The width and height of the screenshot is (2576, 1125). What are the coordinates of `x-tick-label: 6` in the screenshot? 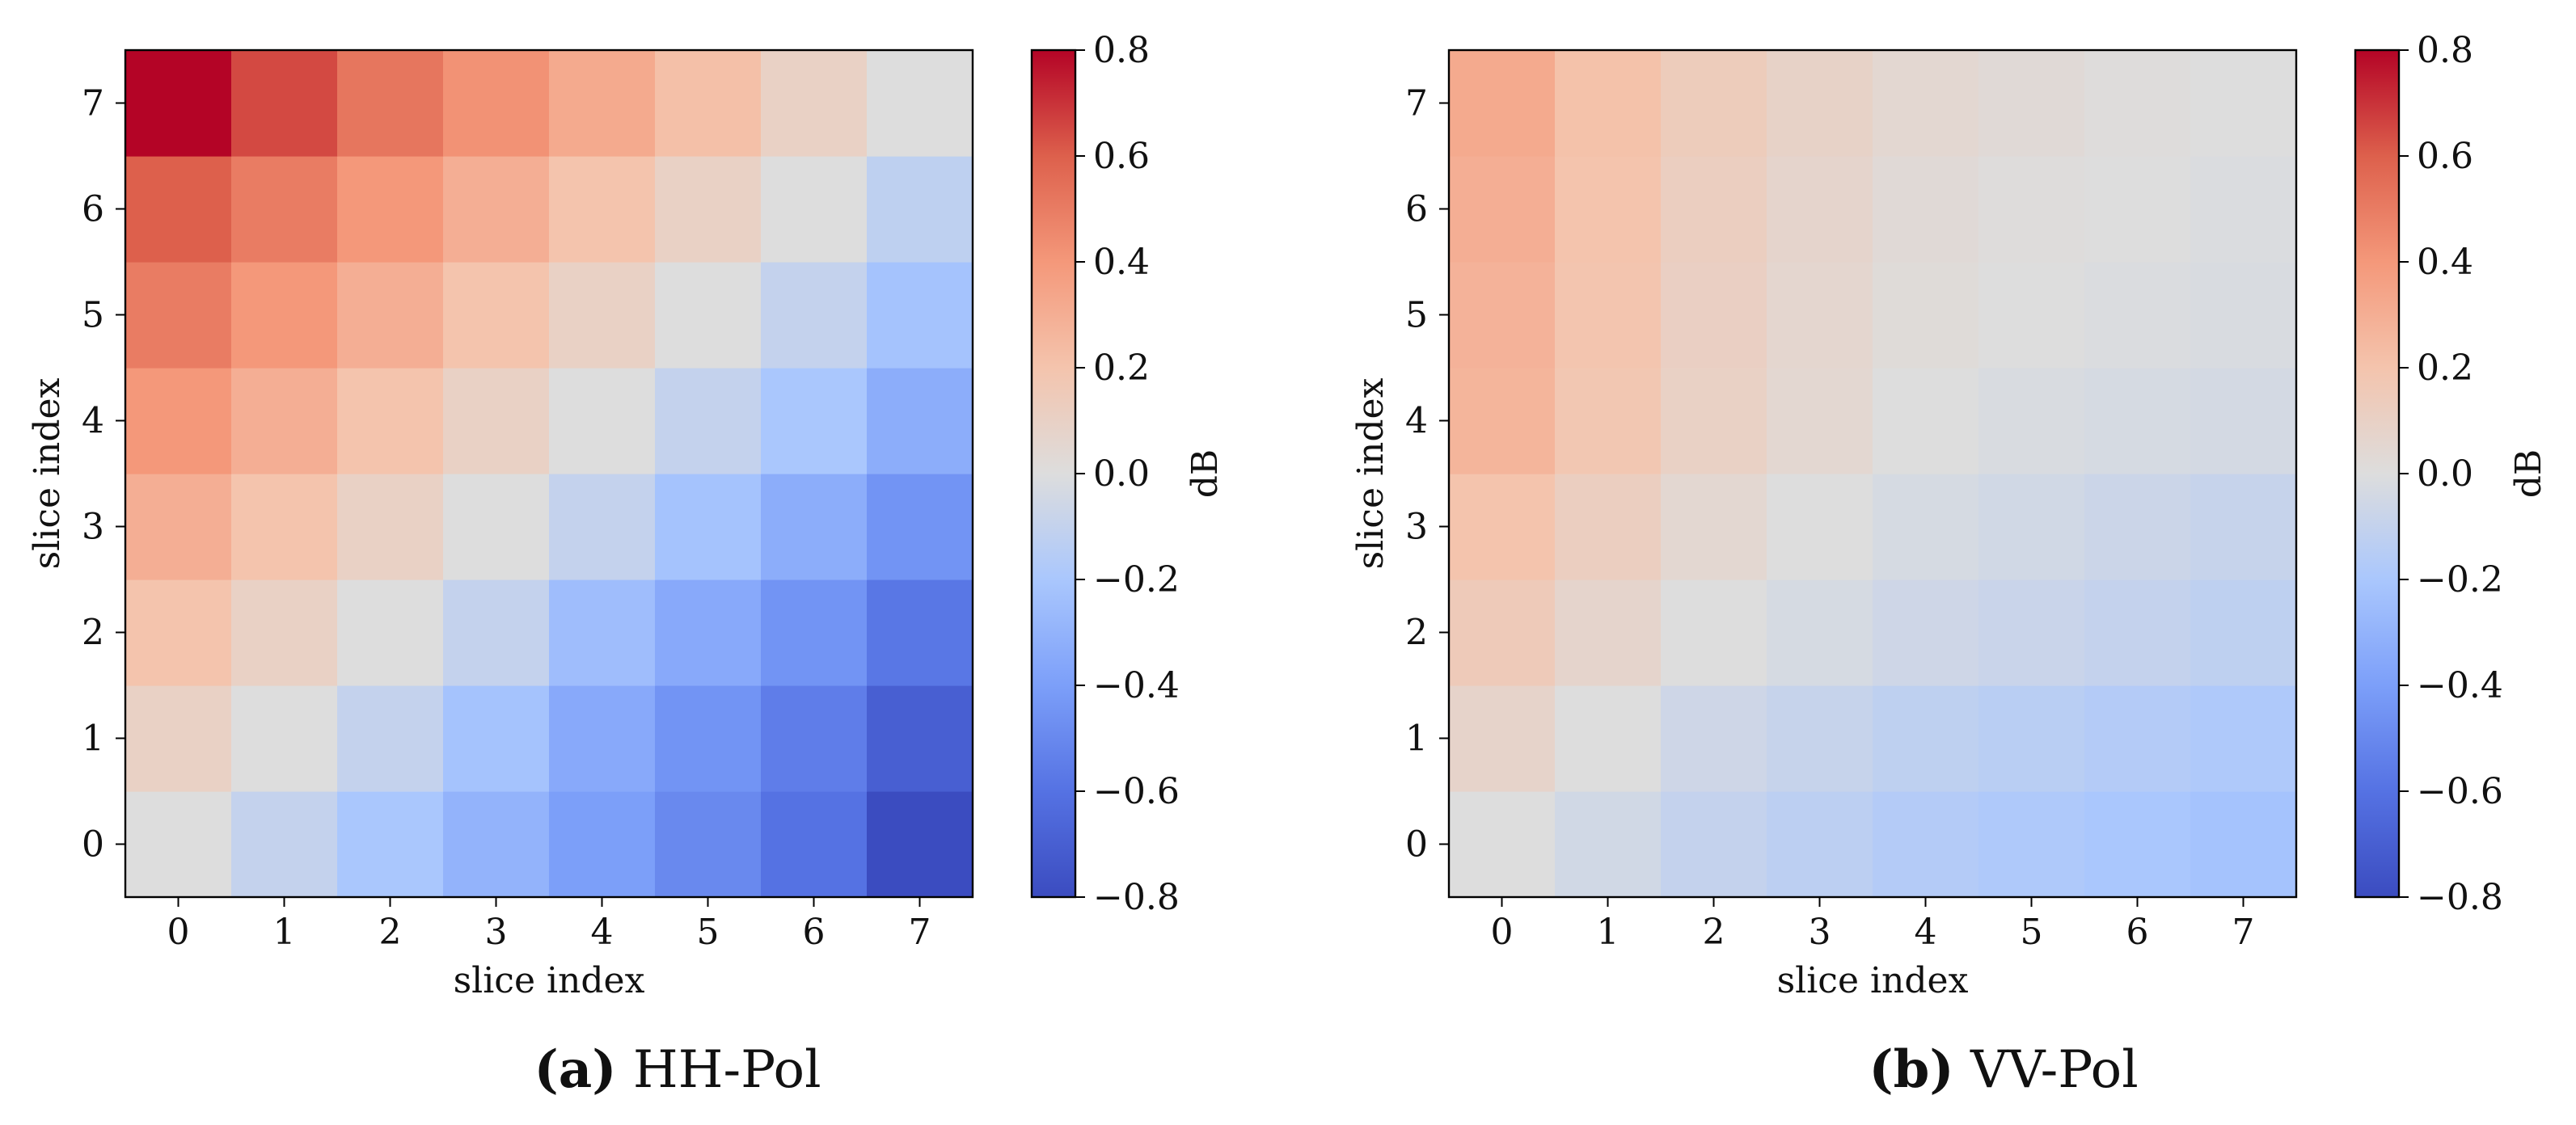 It's located at (814, 933).